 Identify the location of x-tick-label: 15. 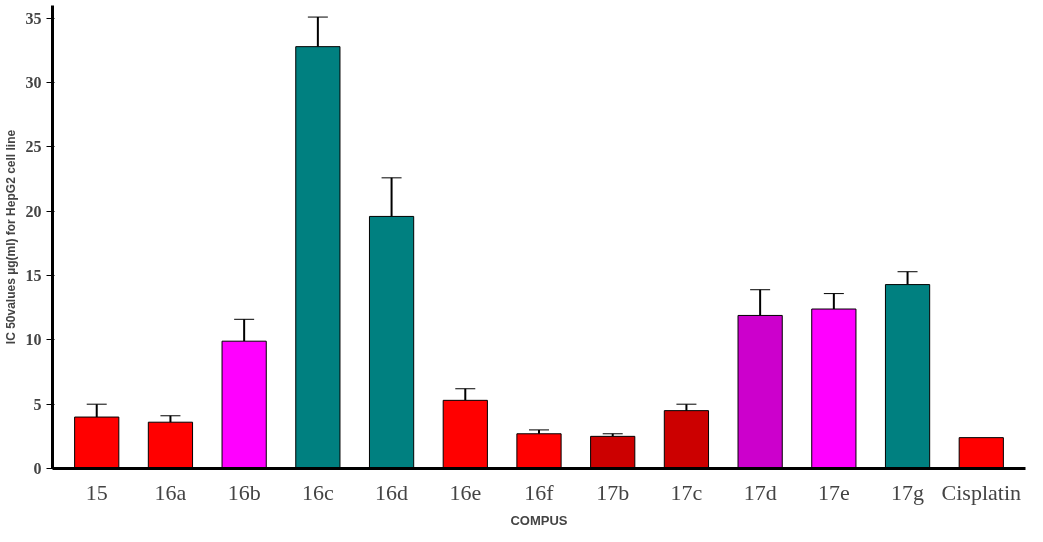
(96, 492).